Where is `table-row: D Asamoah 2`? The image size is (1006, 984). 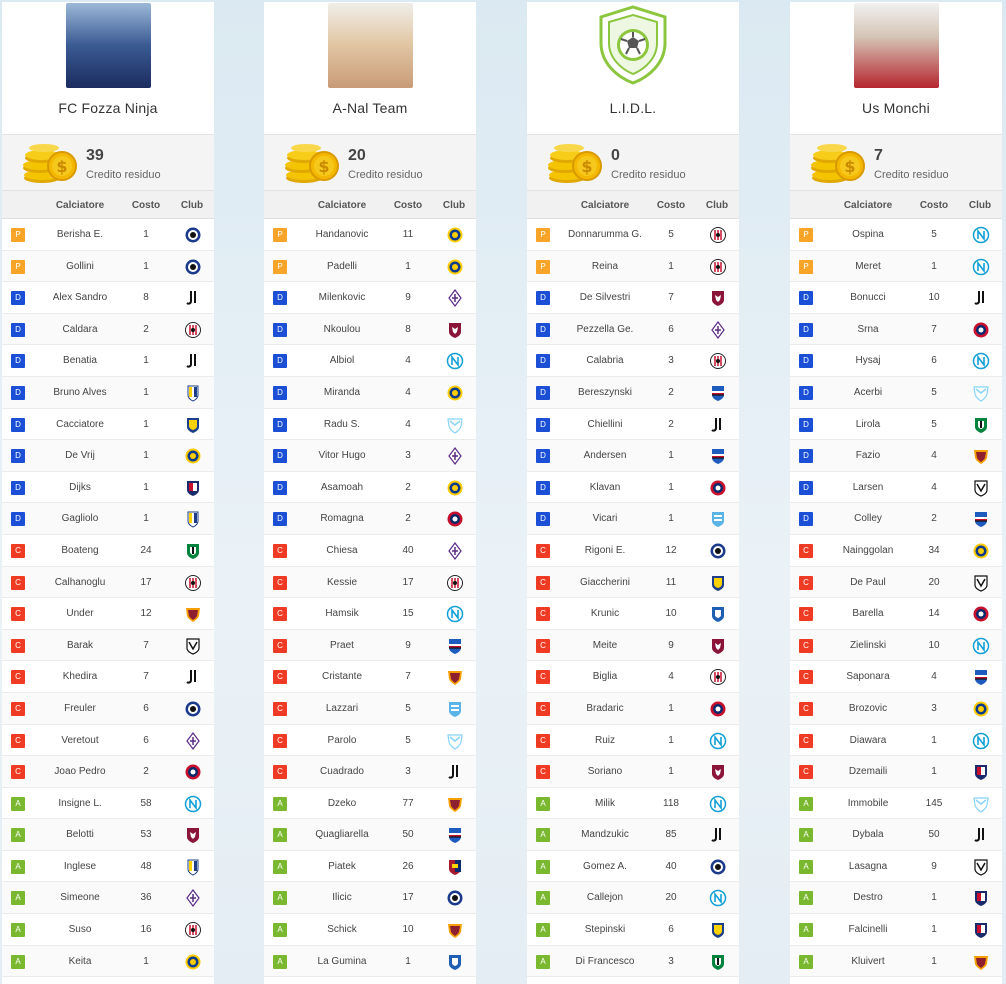
table-row: D Asamoah 2 is located at coordinates (370, 488).